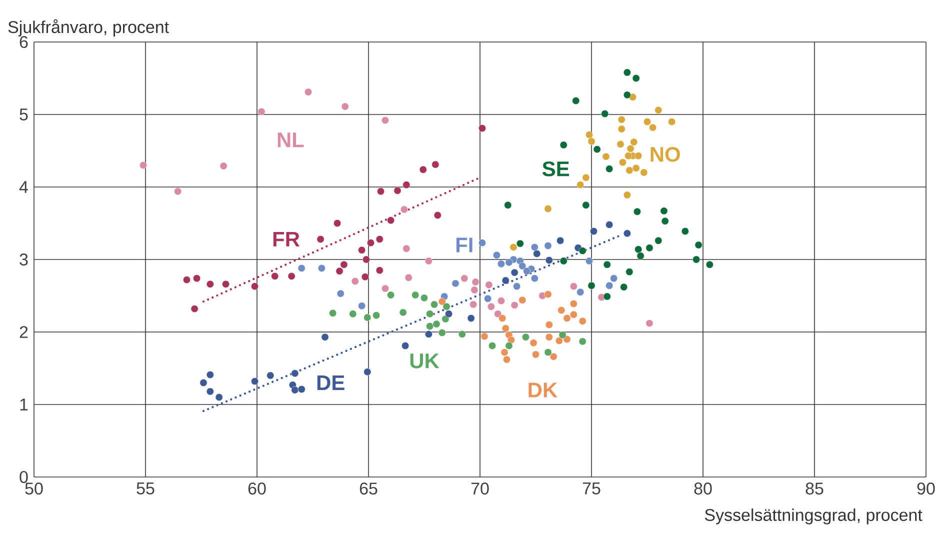 This screenshot has height=544, width=940. What do you see at coordinates (286, 239) in the screenshot?
I see `series-label: FR` at bounding box center [286, 239].